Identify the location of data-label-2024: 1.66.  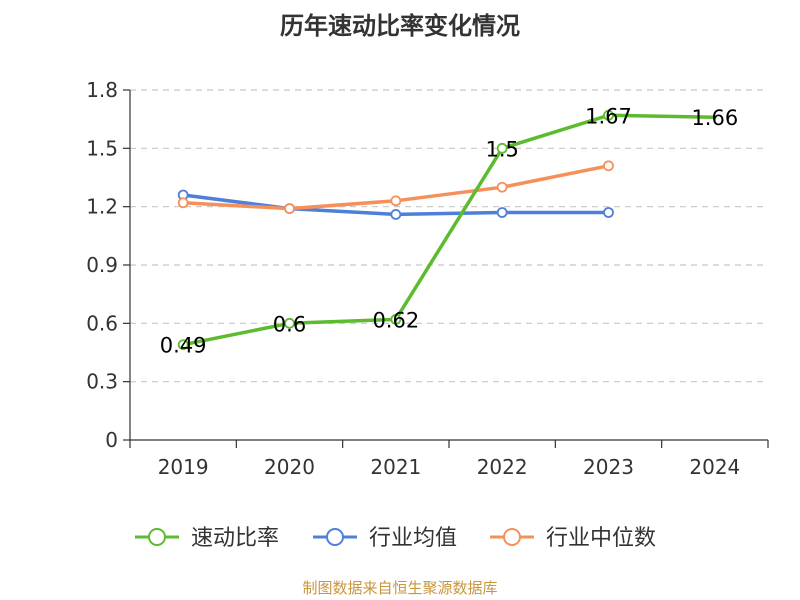
(714, 118).